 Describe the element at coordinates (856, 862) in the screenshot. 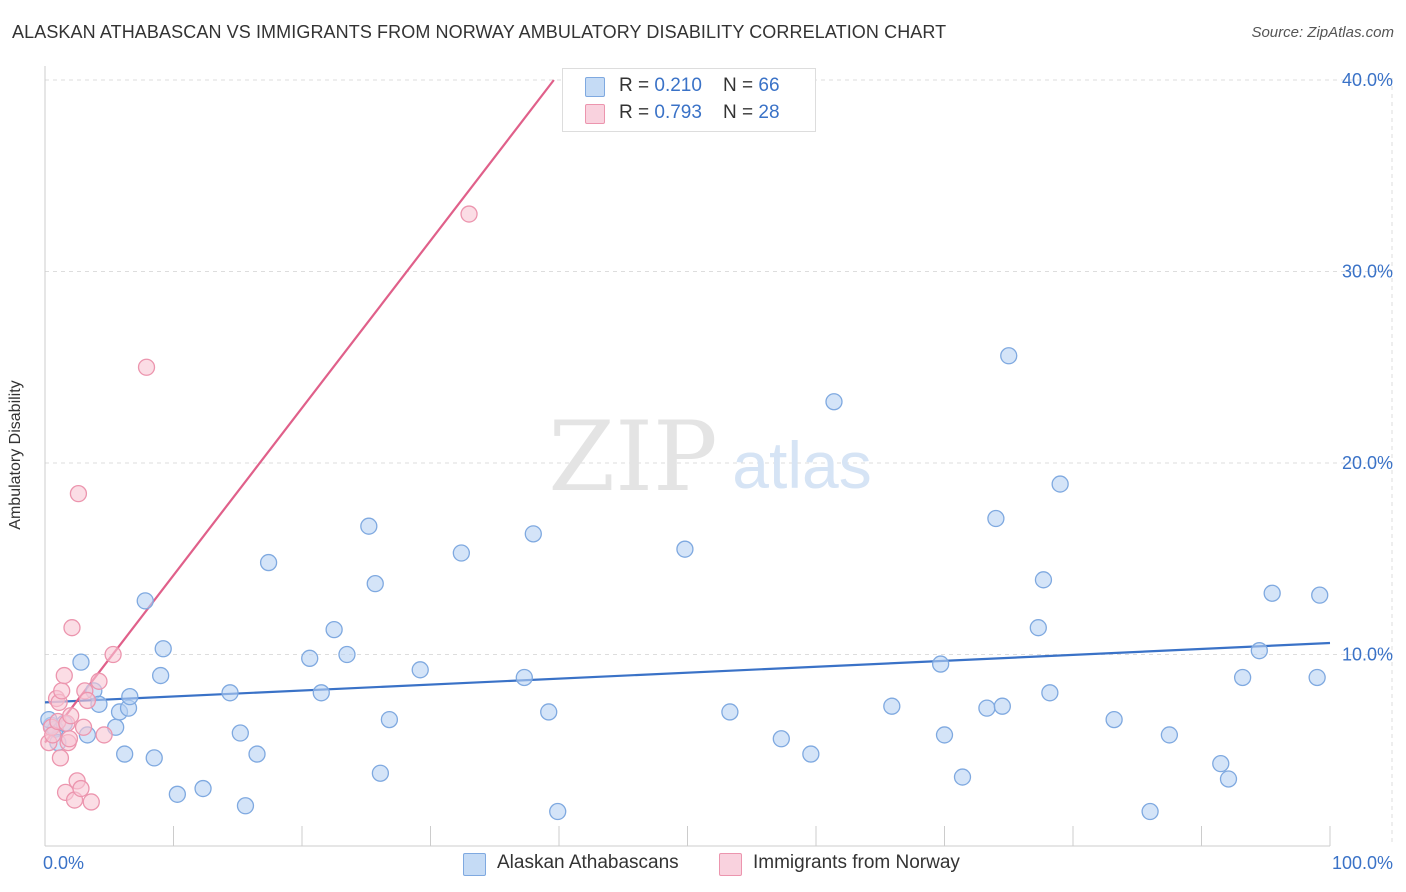

I see `series-legend-label: Immigrants from Norway` at that location.